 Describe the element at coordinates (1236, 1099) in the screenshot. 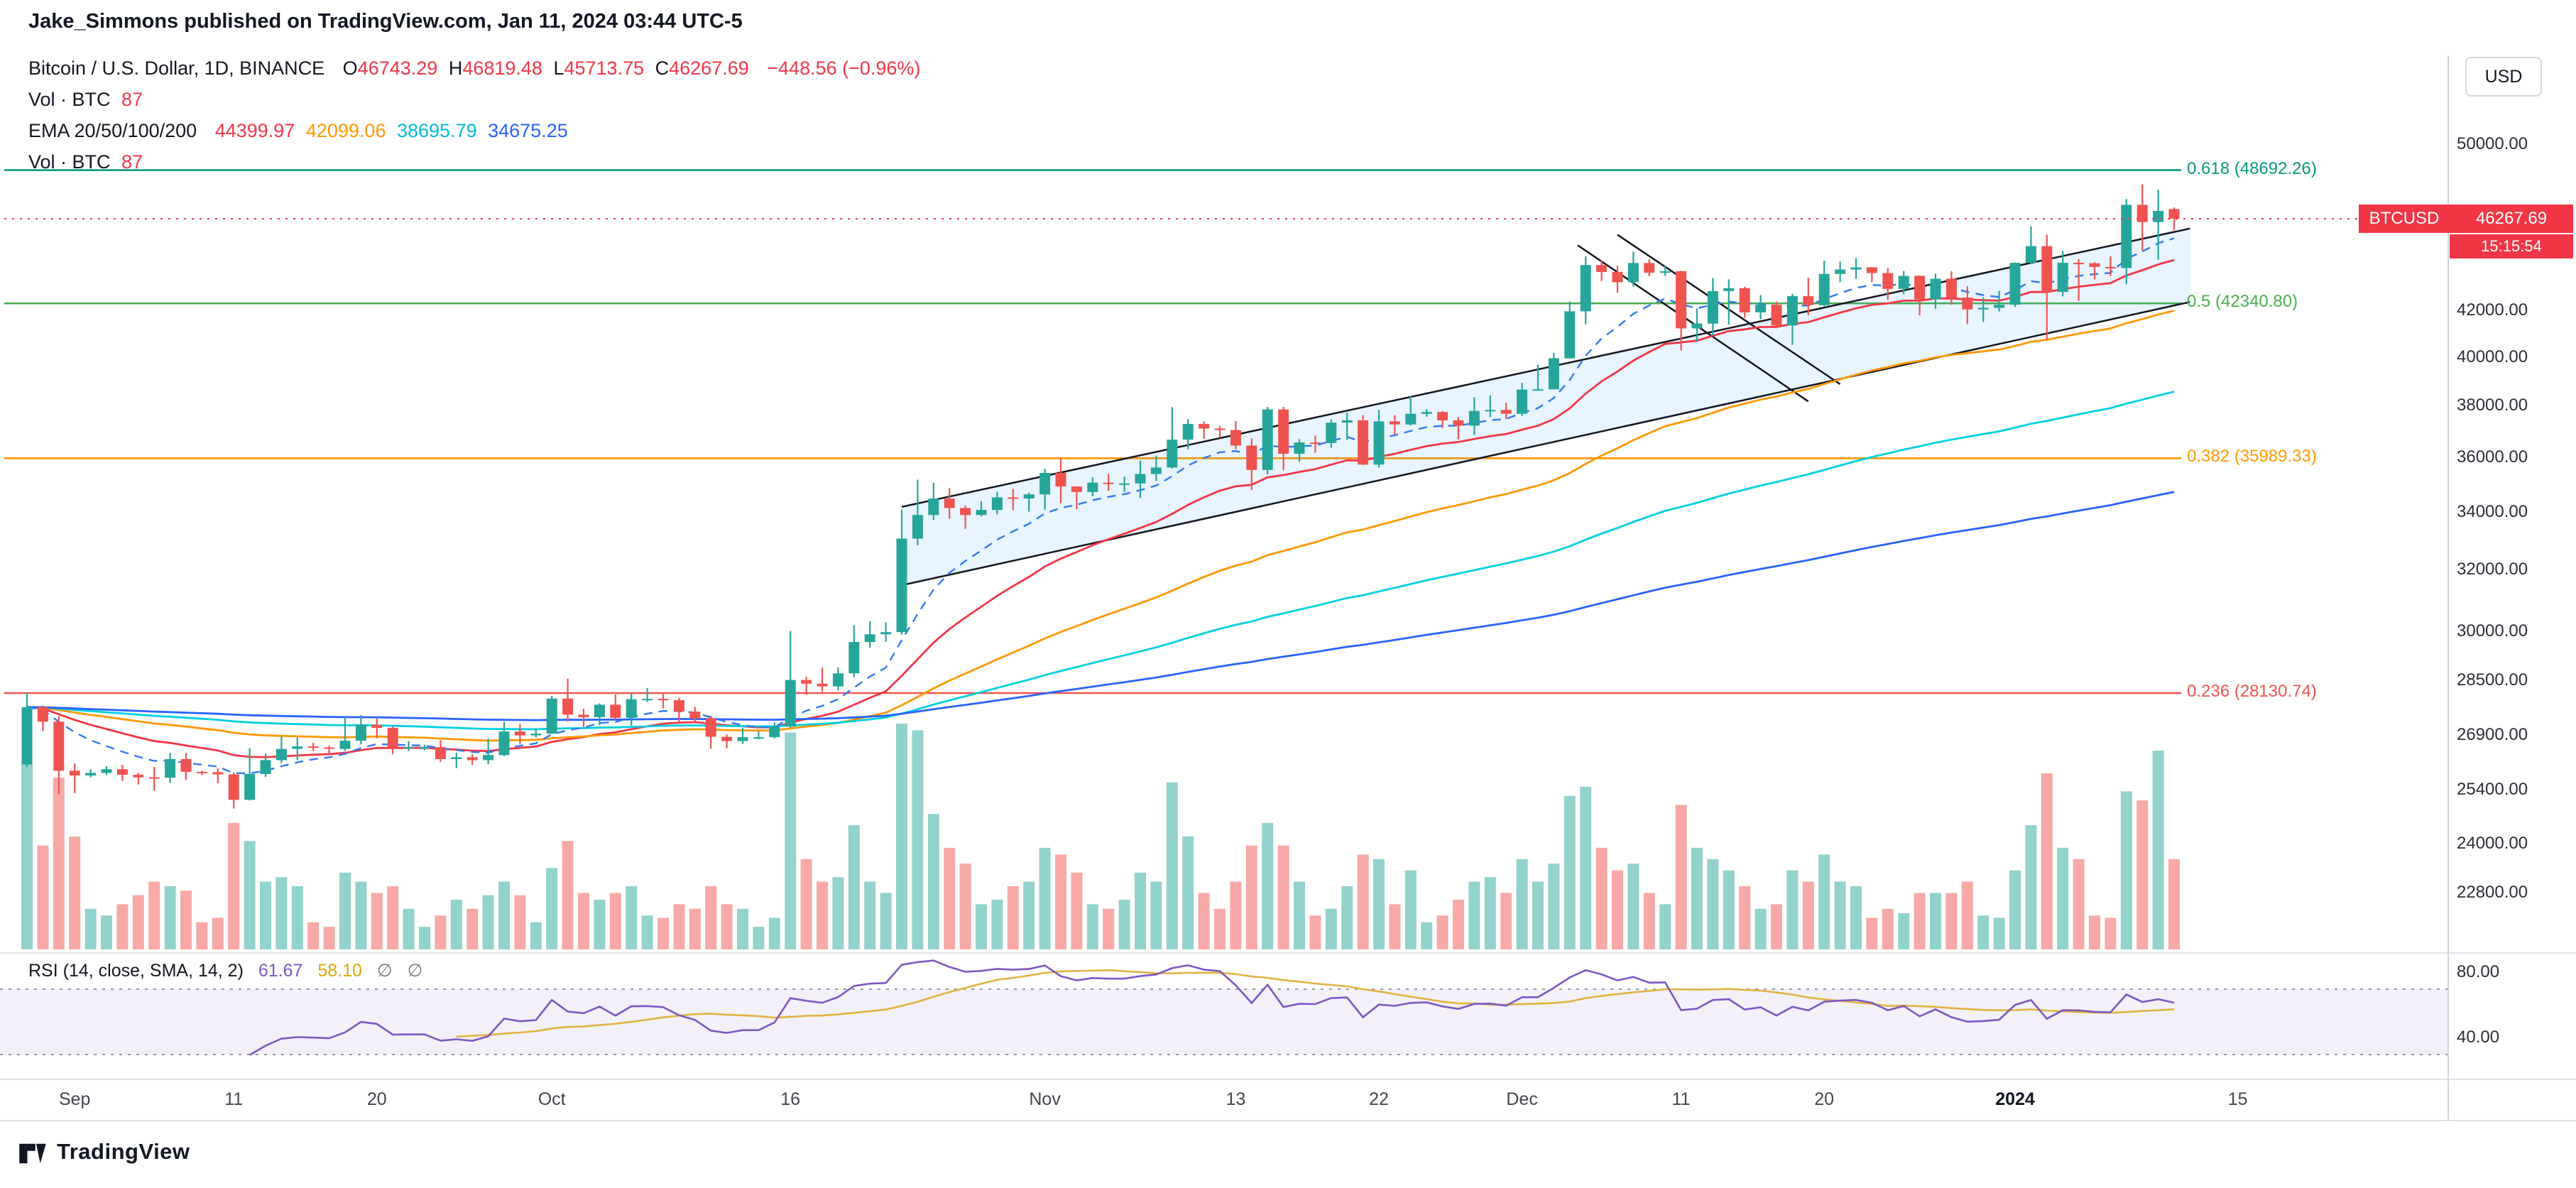

I see `time-axis-label: 13` at that location.